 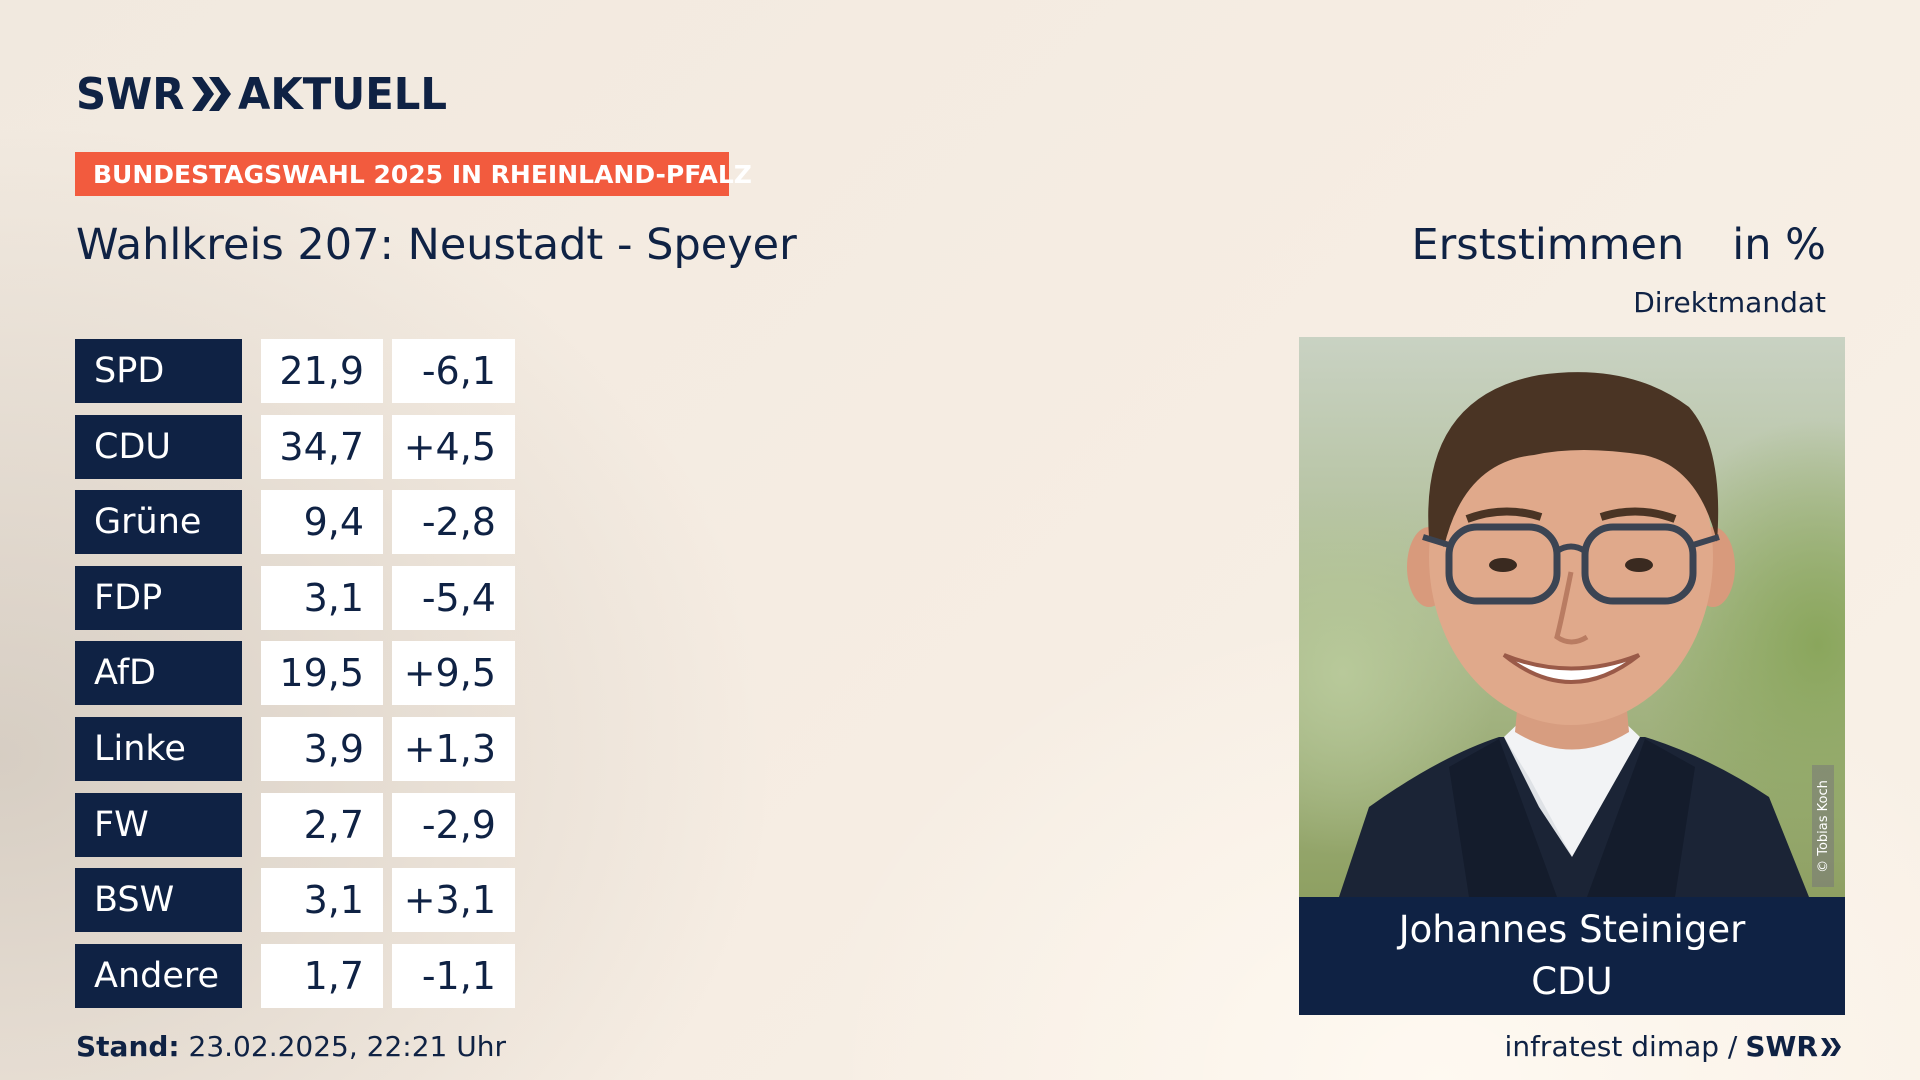 I want to click on timestamp-label: Stand:, so click(x=128, y=1046).